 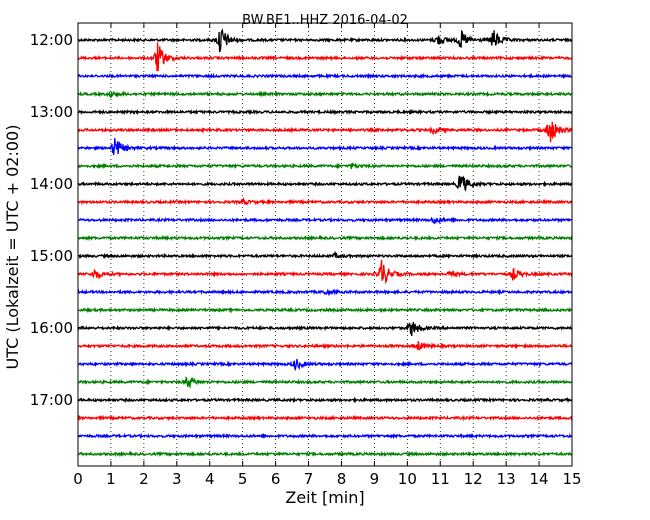 What do you see at coordinates (51, 184) in the screenshot?
I see `y-tick-label: 14:00` at bounding box center [51, 184].